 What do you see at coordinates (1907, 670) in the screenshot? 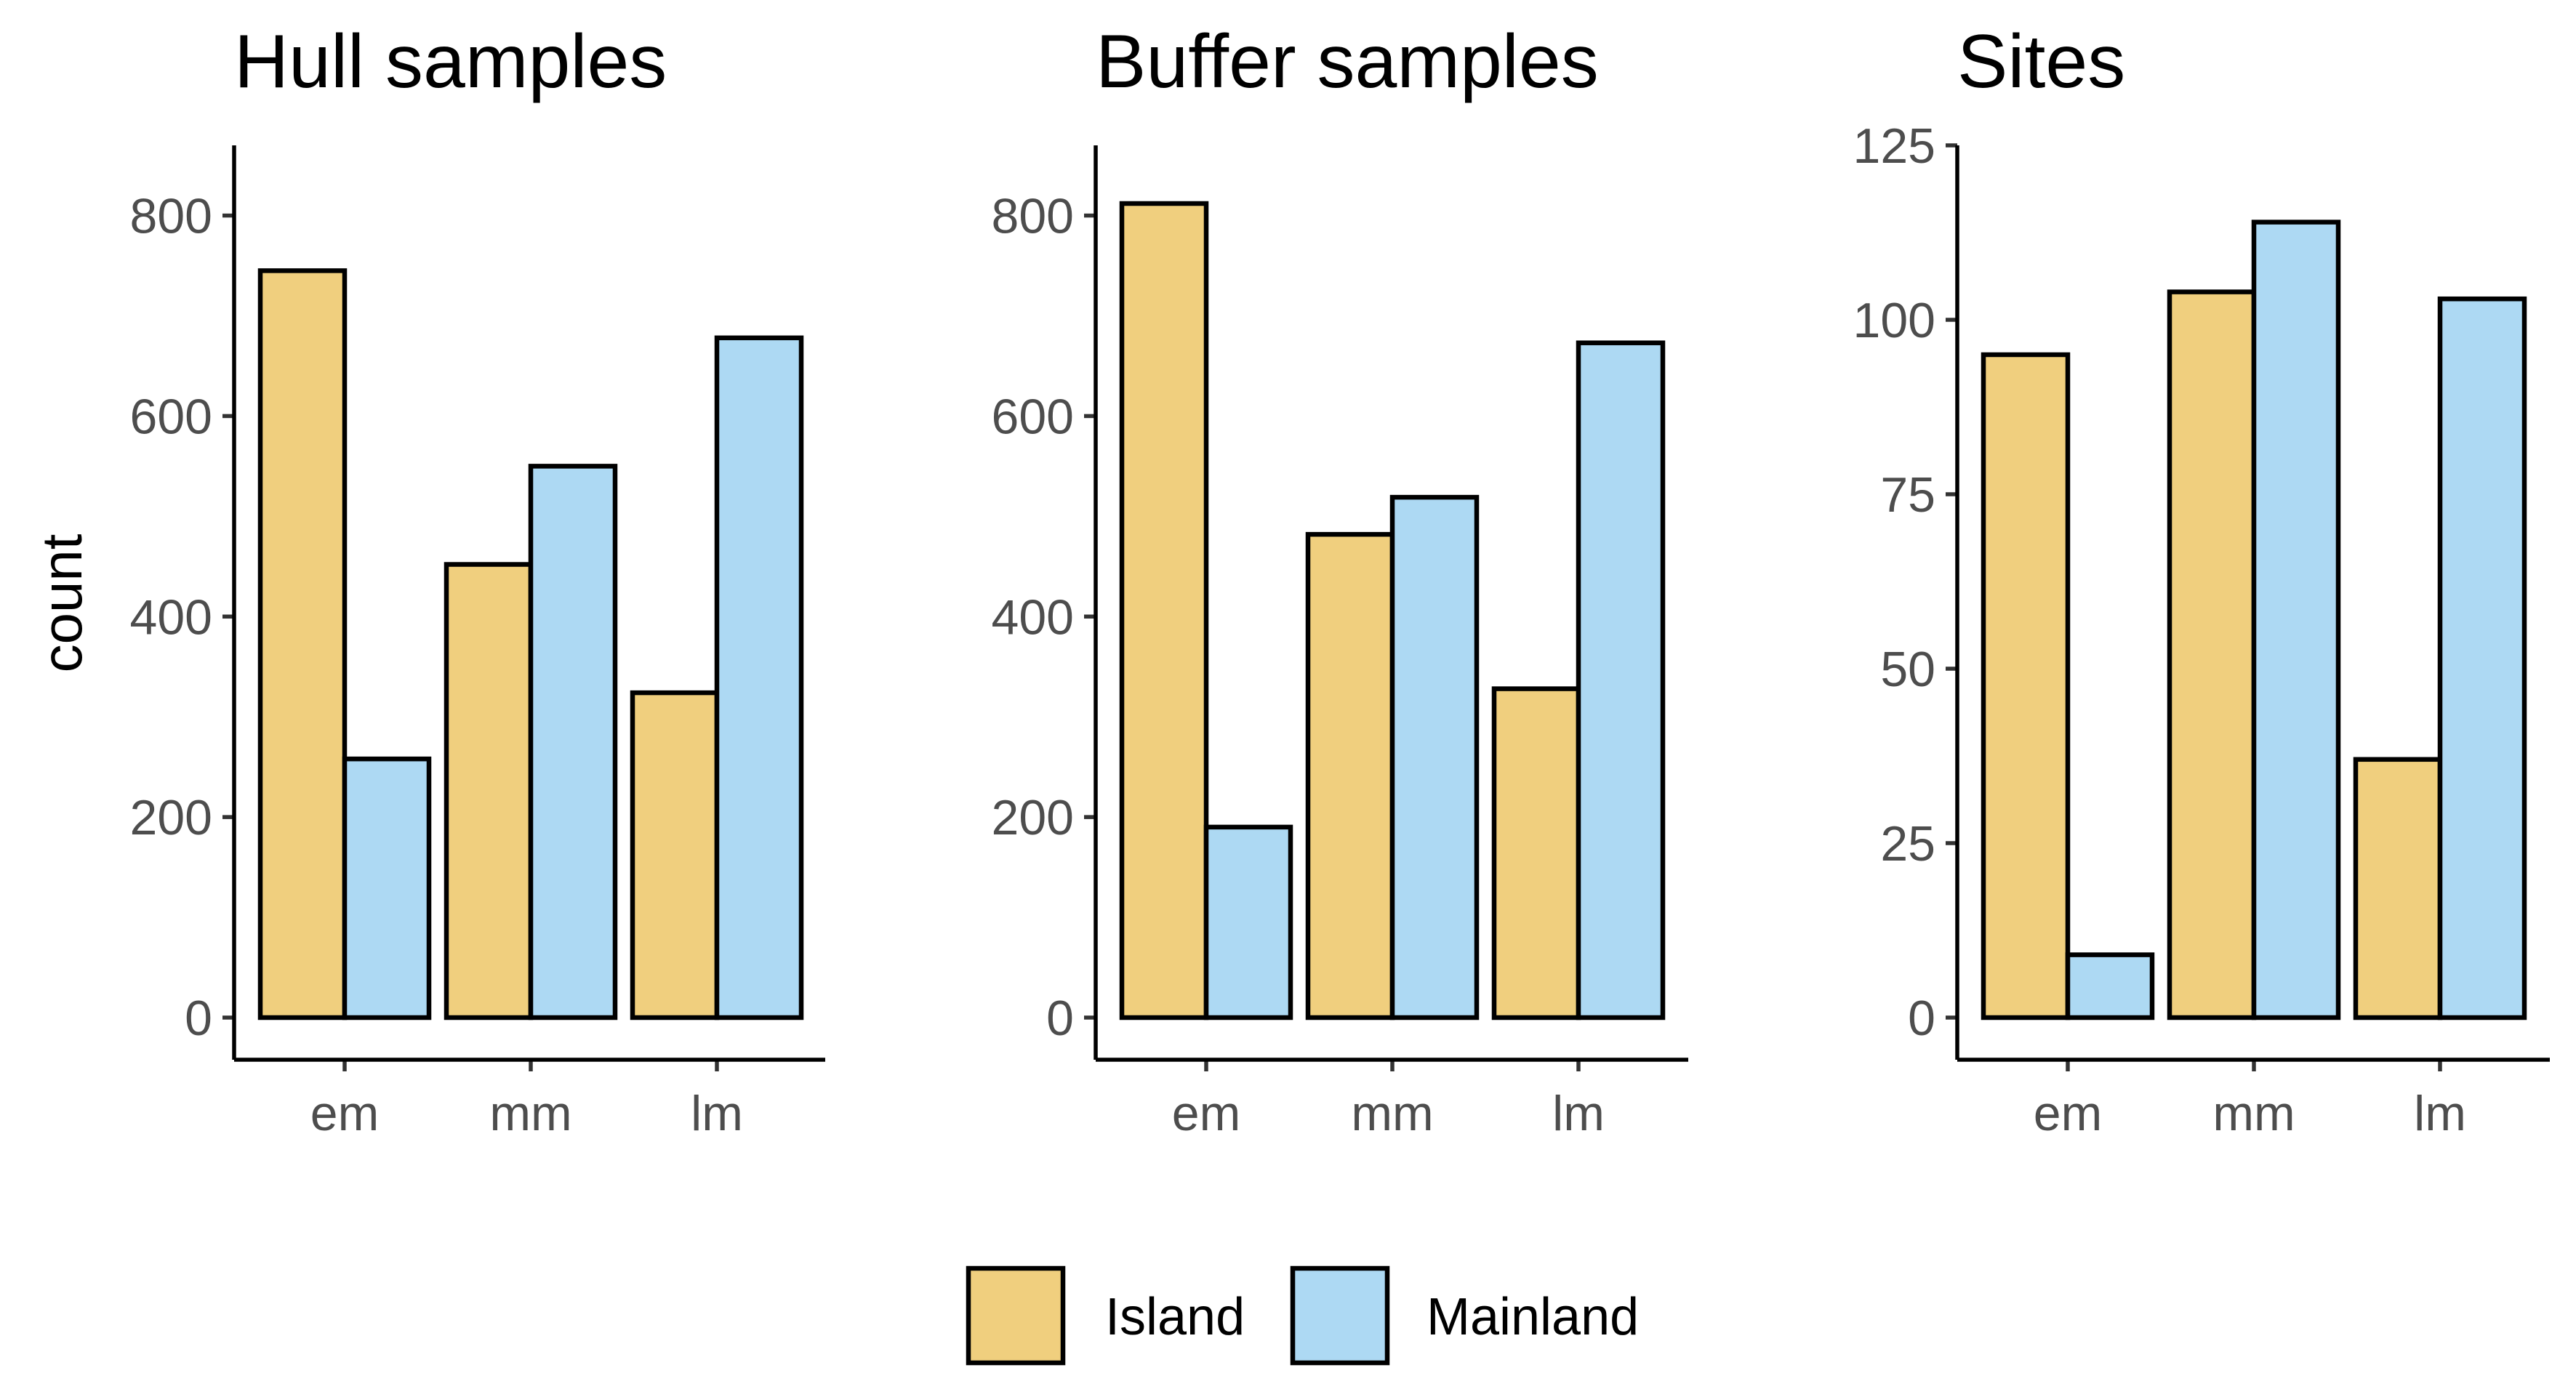
I see `y-tick-label: 50` at bounding box center [1907, 670].